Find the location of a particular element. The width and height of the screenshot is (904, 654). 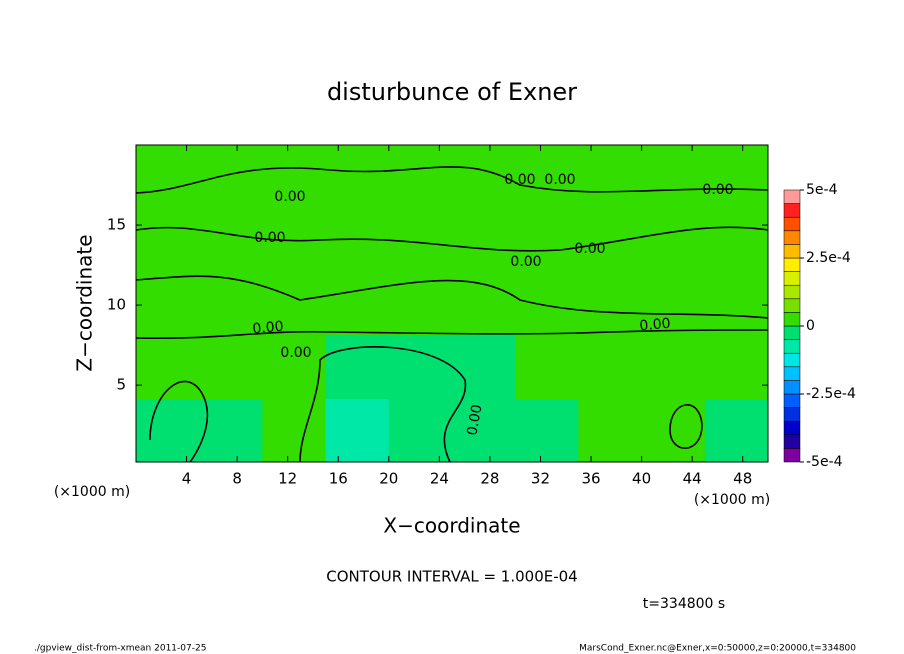

colorbar-tick-label: 5e-4 is located at coordinates (822, 190).